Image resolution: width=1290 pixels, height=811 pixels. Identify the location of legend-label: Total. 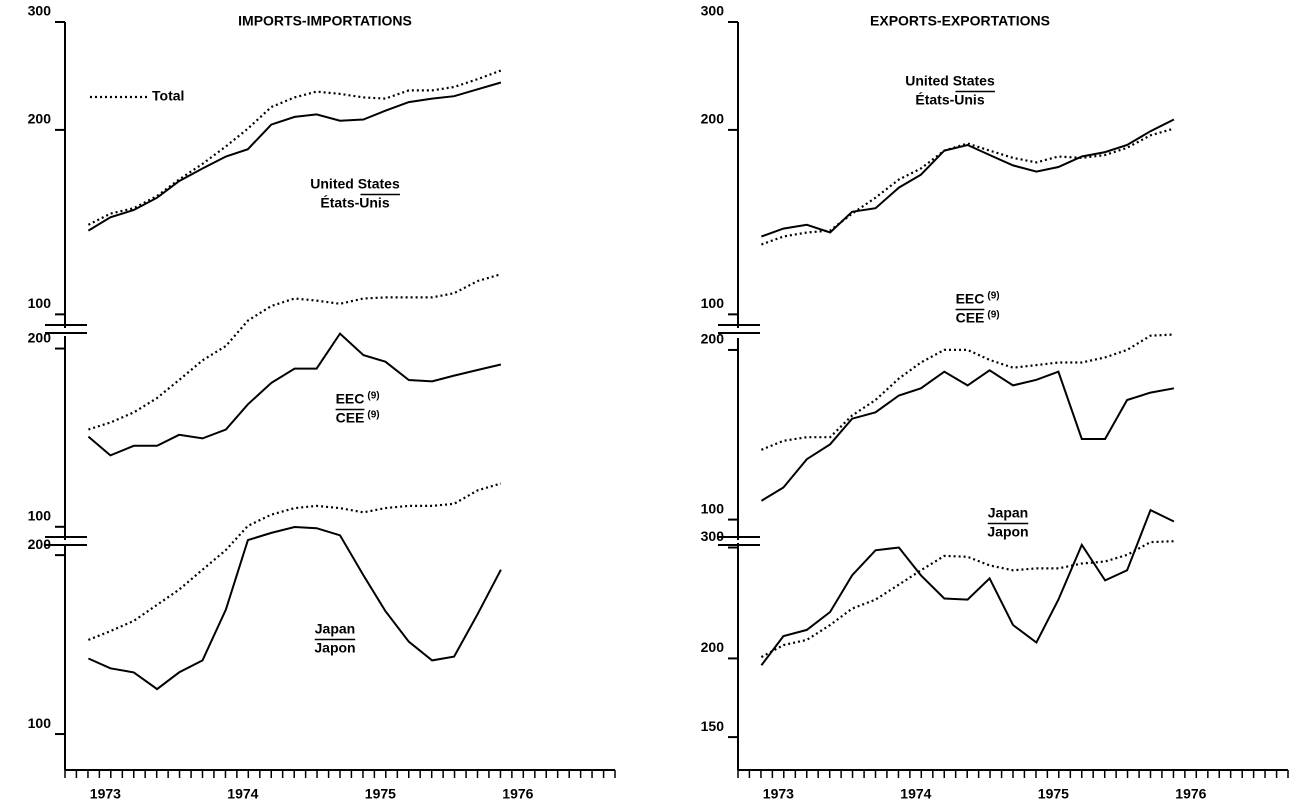
(168, 96).